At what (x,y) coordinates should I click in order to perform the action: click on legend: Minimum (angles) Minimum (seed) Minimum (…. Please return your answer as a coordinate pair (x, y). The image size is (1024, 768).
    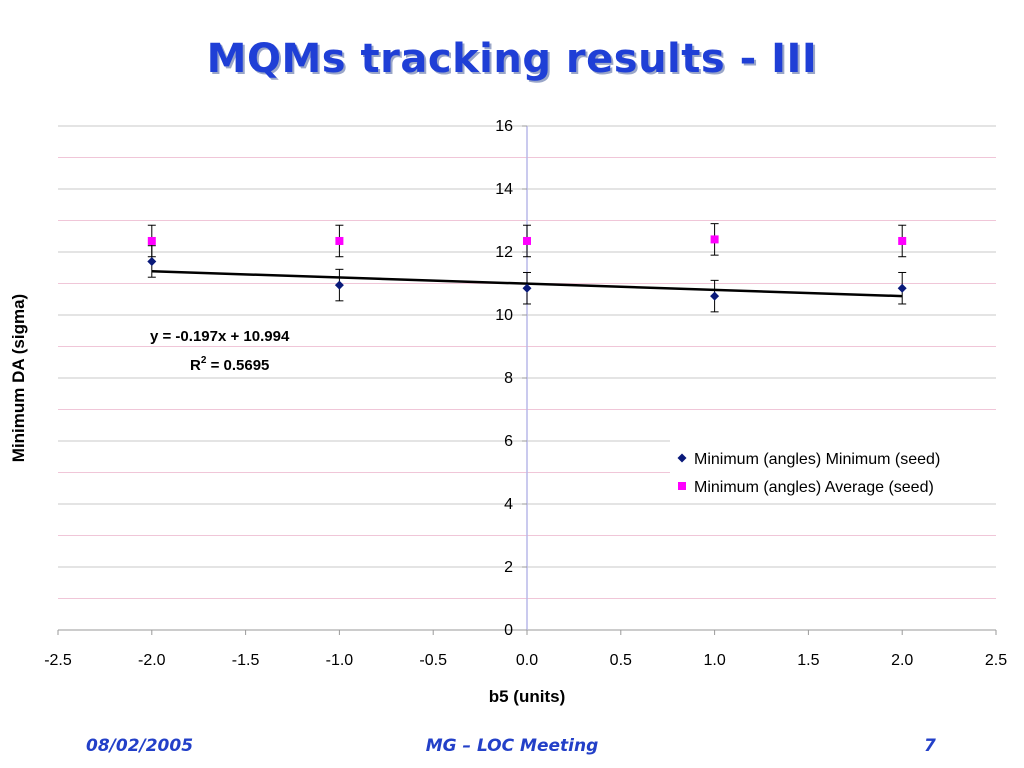
    Looking at the image, I should click on (835, 471).